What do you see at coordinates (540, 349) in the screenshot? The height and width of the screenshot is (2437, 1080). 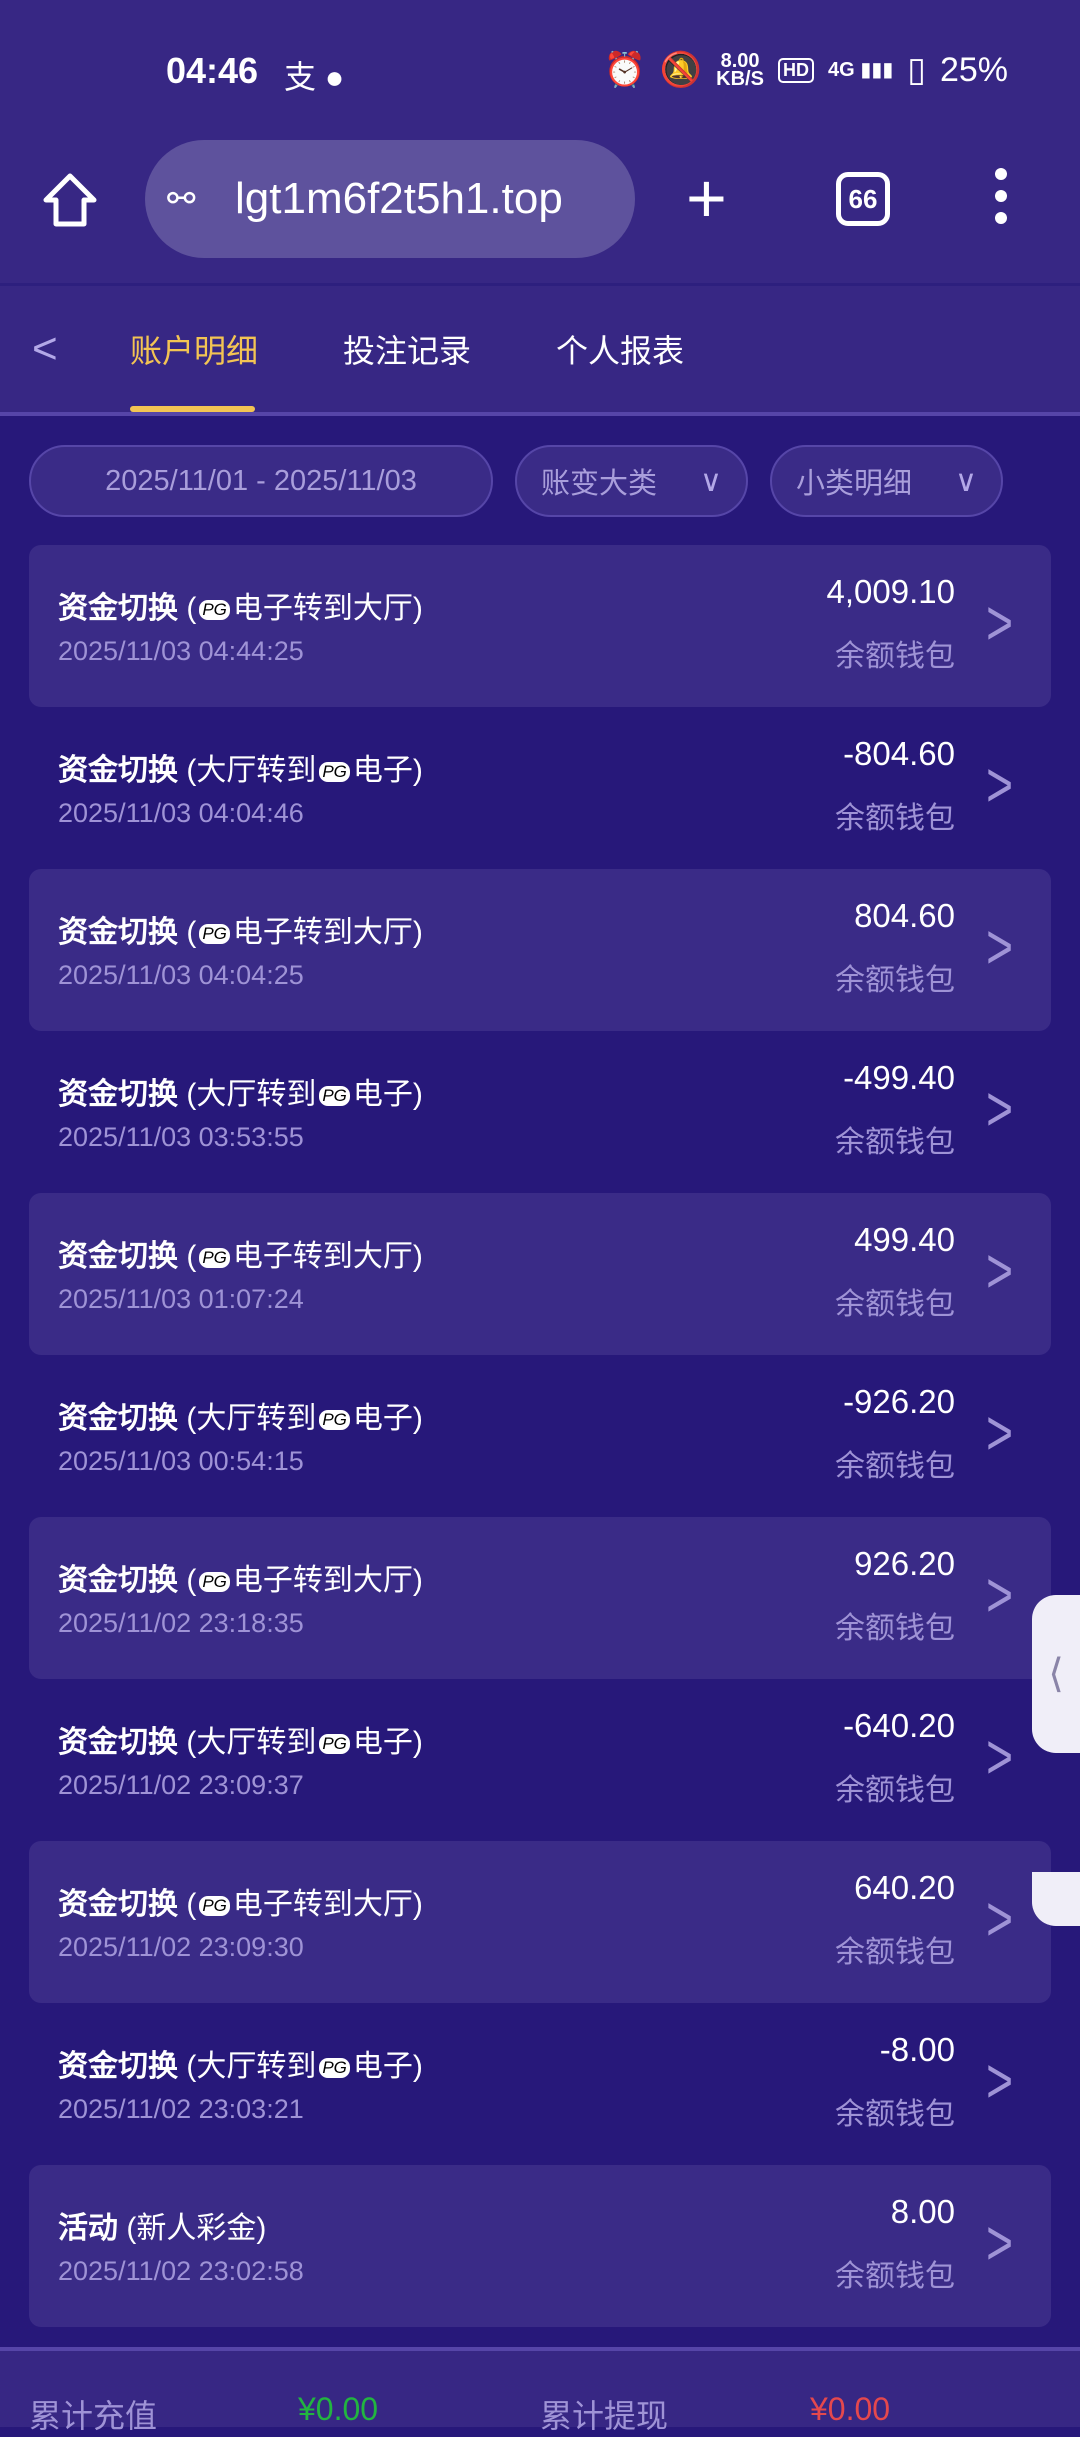 I see `page-tabs: < 账户明细 投注记录 个人报表` at bounding box center [540, 349].